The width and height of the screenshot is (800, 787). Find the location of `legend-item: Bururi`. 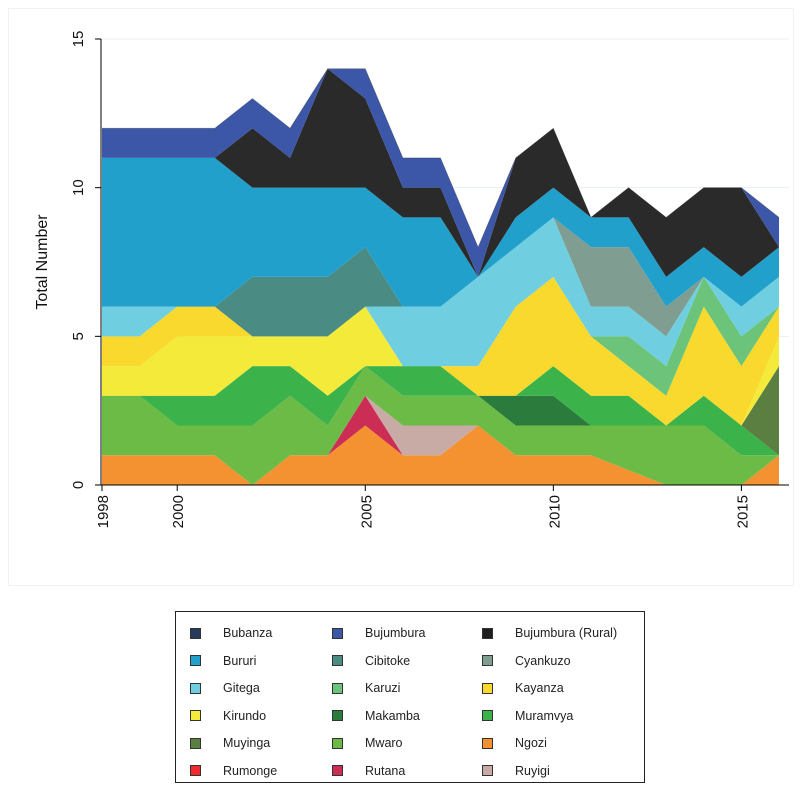

legend-item: Bururi is located at coordinates (223, 661).